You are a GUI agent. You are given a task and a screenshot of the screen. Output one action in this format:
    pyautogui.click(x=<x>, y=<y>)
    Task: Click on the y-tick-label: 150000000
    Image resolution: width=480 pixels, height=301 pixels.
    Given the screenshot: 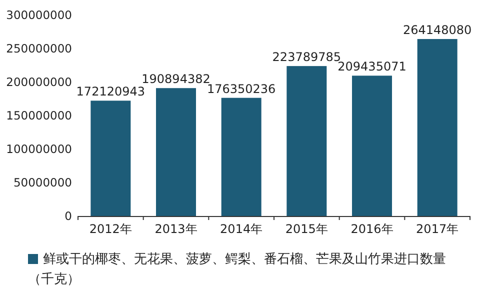 What is the action you would take?
    pyautogui.click(x=39, y=115)
    